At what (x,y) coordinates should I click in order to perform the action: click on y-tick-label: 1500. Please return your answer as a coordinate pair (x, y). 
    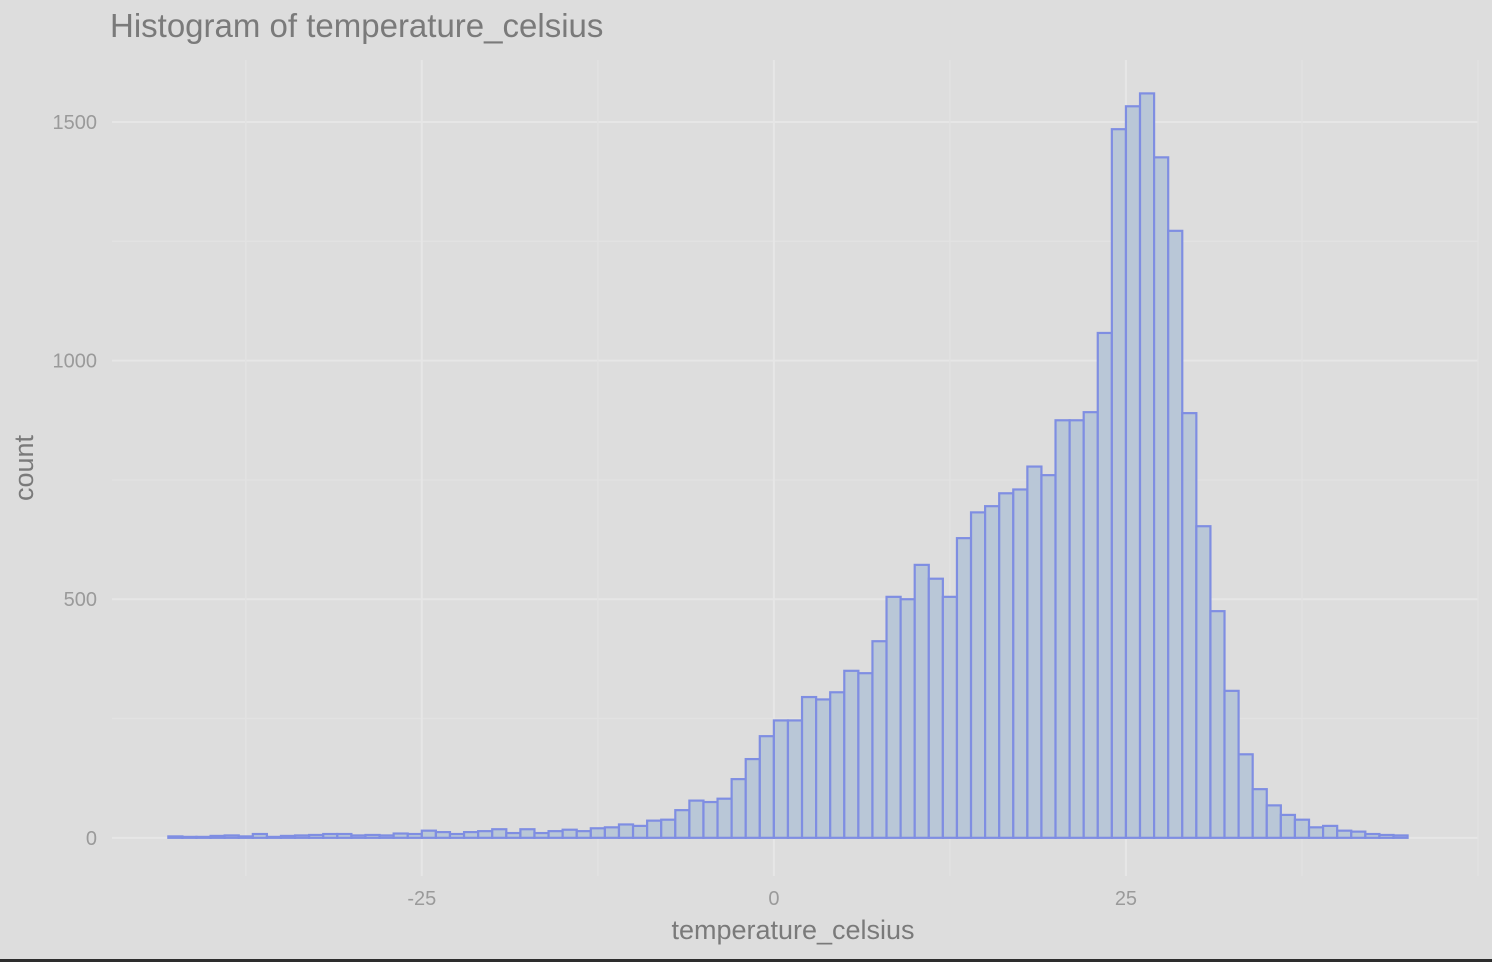
    Looking at the image, I should click on (75, 123).